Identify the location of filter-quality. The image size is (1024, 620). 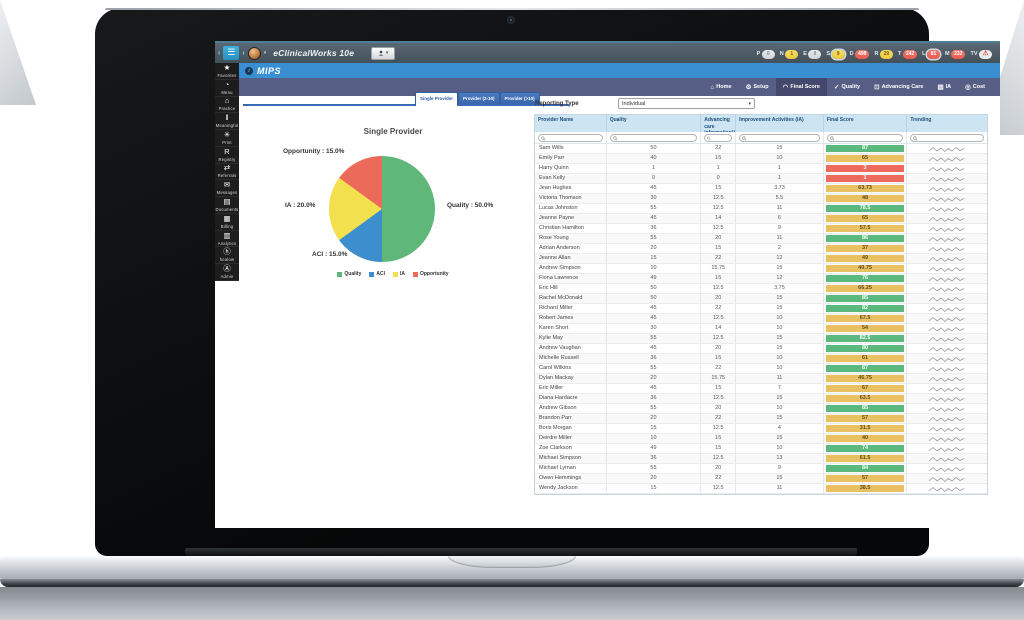
(653, 138).